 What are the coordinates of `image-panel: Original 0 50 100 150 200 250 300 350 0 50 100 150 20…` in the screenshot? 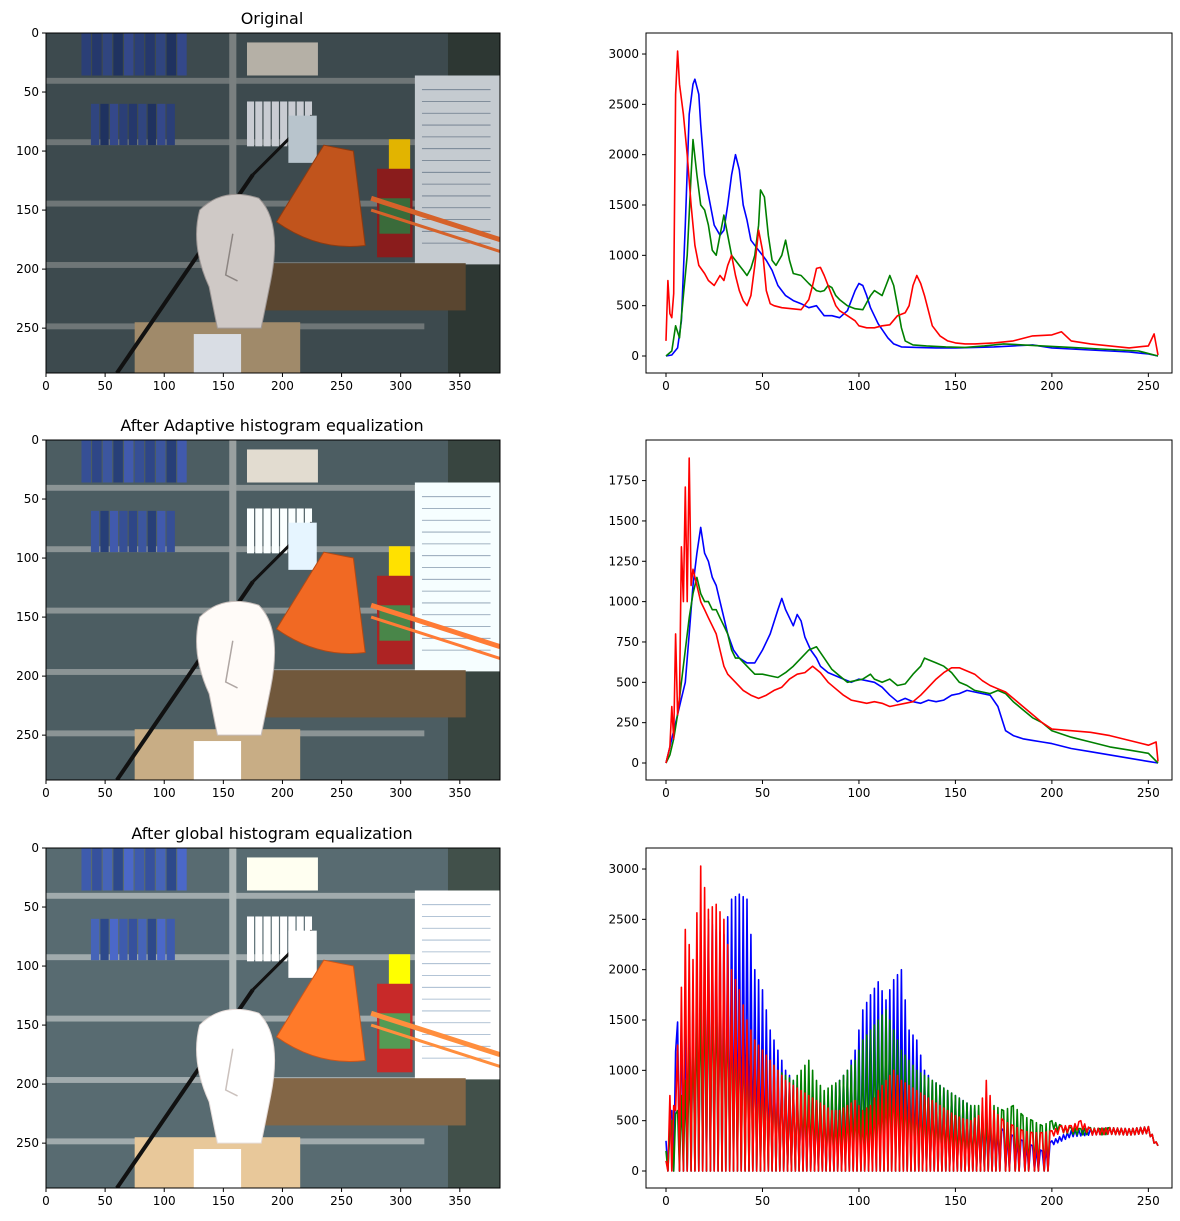 It's located at (258, 201).